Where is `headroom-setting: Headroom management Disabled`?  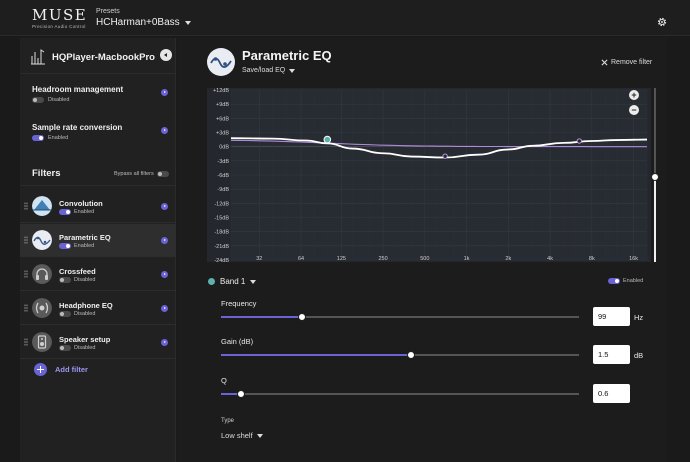
headroom-setting: Headroom management Disabled is located at coordinates (102, 94).